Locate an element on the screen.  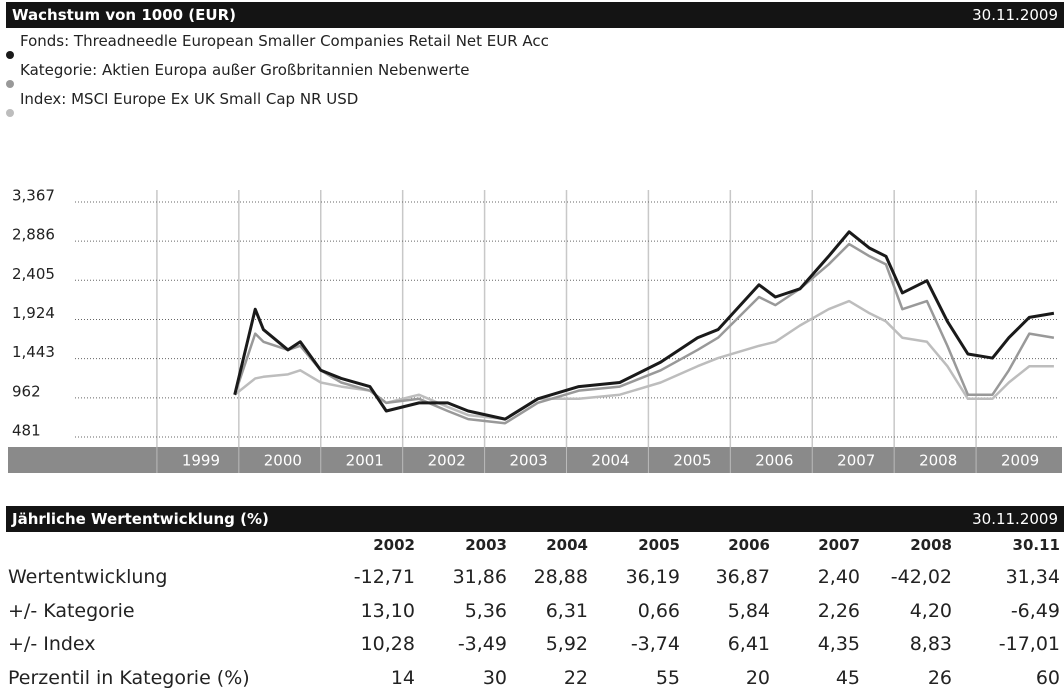
x-tick-label: 2003 is located at coordinates (528, 461).